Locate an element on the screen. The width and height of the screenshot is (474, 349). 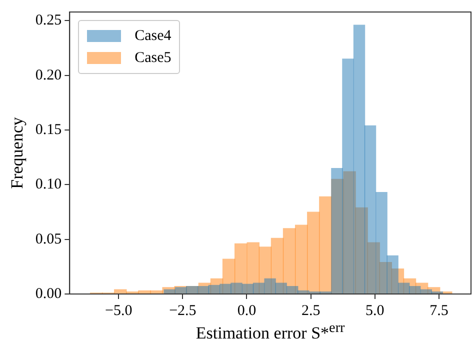
legend-label: Case4 is located at coordinates (153, 36).